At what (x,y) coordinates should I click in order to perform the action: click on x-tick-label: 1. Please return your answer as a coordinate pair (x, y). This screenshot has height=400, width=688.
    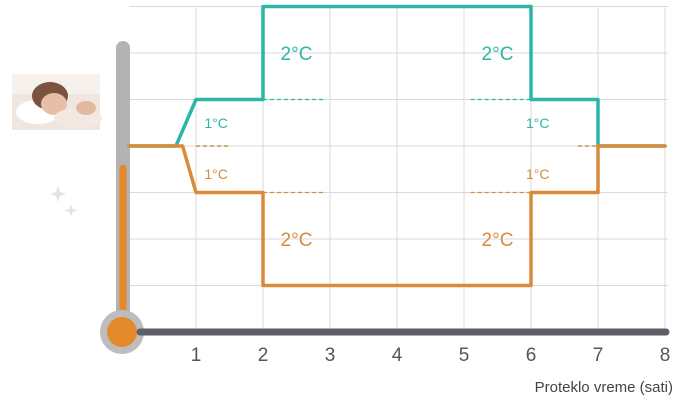
    Looking at the image, I should click on (196, 355).